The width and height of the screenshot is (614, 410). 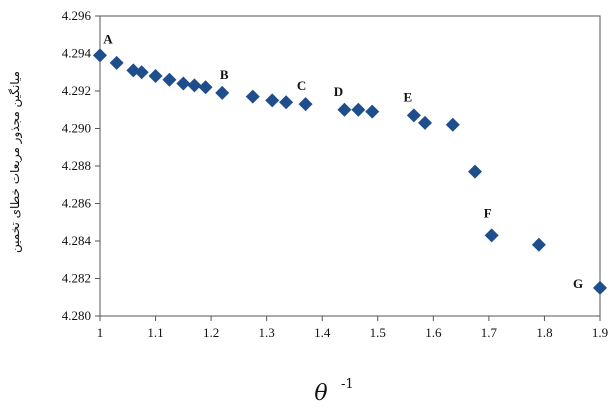 What do you see at coordinates (600, 332) in the screenshot?
I see `x-tick-label: 1.9` at bounding box center [600, 332].